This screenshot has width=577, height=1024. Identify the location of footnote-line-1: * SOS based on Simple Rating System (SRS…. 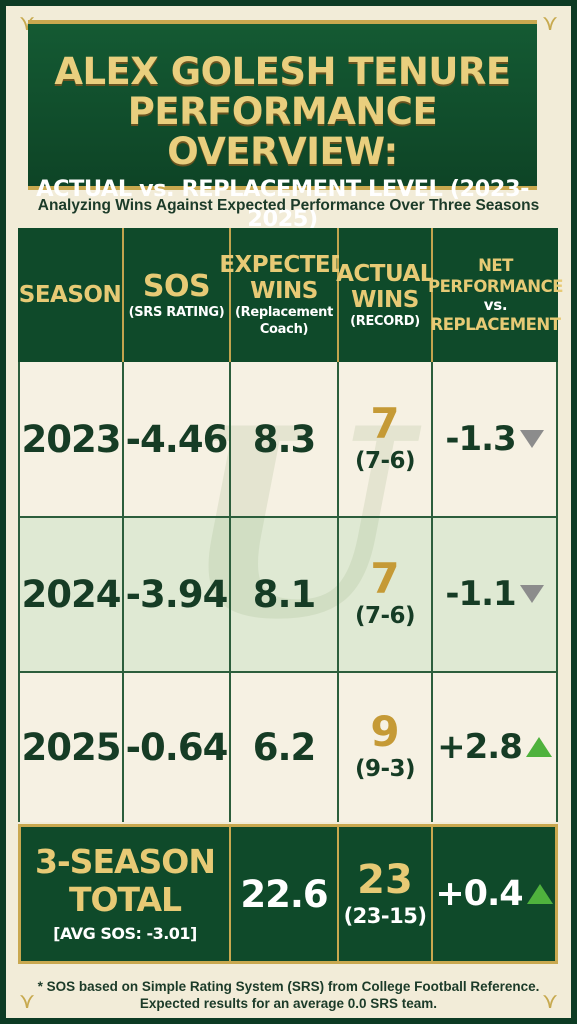
(288, 986).